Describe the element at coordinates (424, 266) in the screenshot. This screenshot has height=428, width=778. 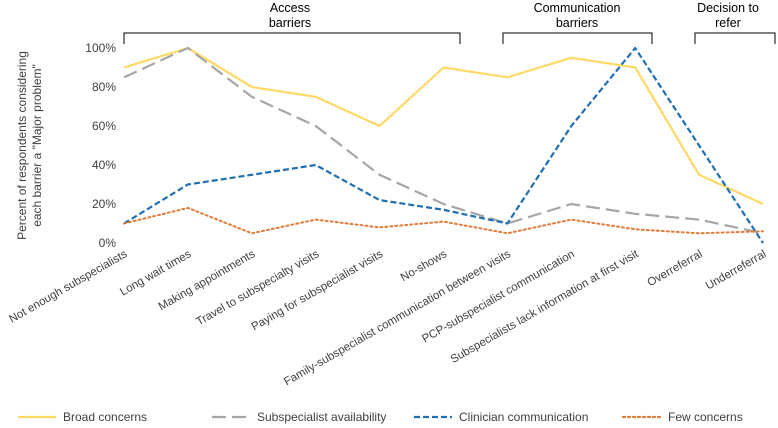
I see `x-tick-label: No-shows` at that location.